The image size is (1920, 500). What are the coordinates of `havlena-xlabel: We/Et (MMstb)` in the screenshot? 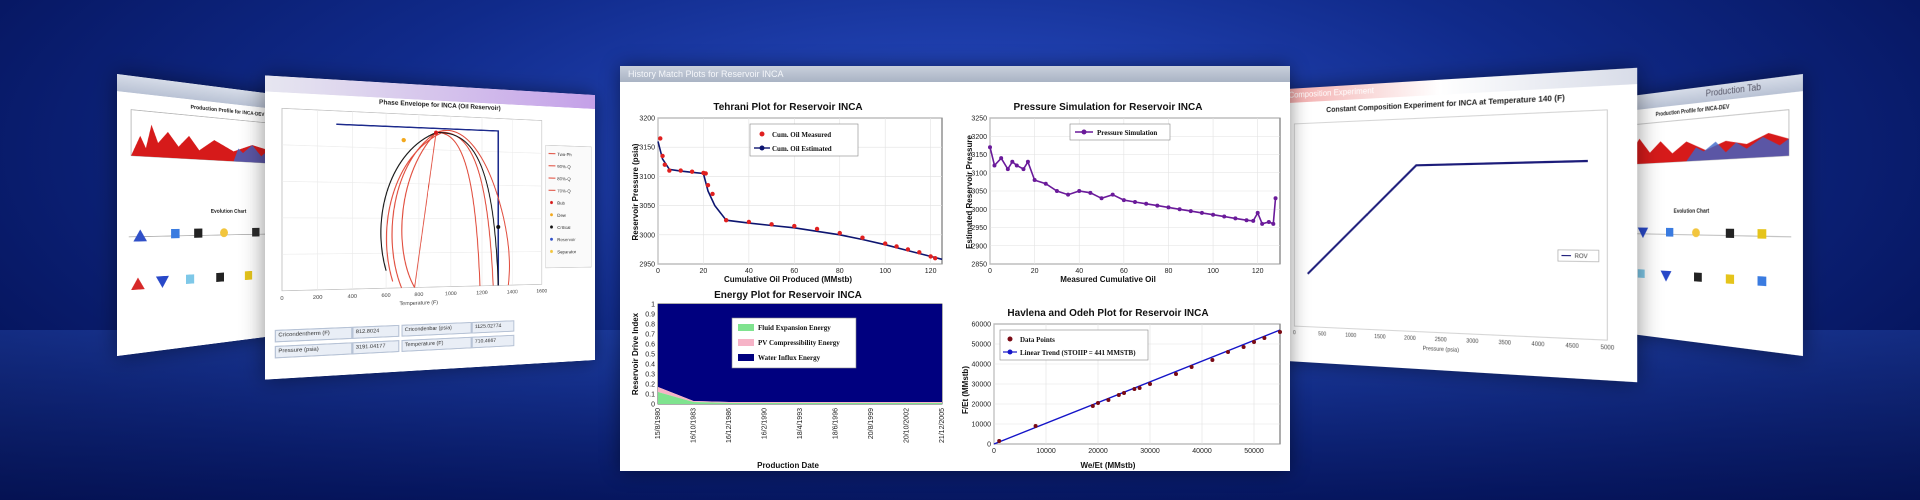 It's located at (1108, 465).